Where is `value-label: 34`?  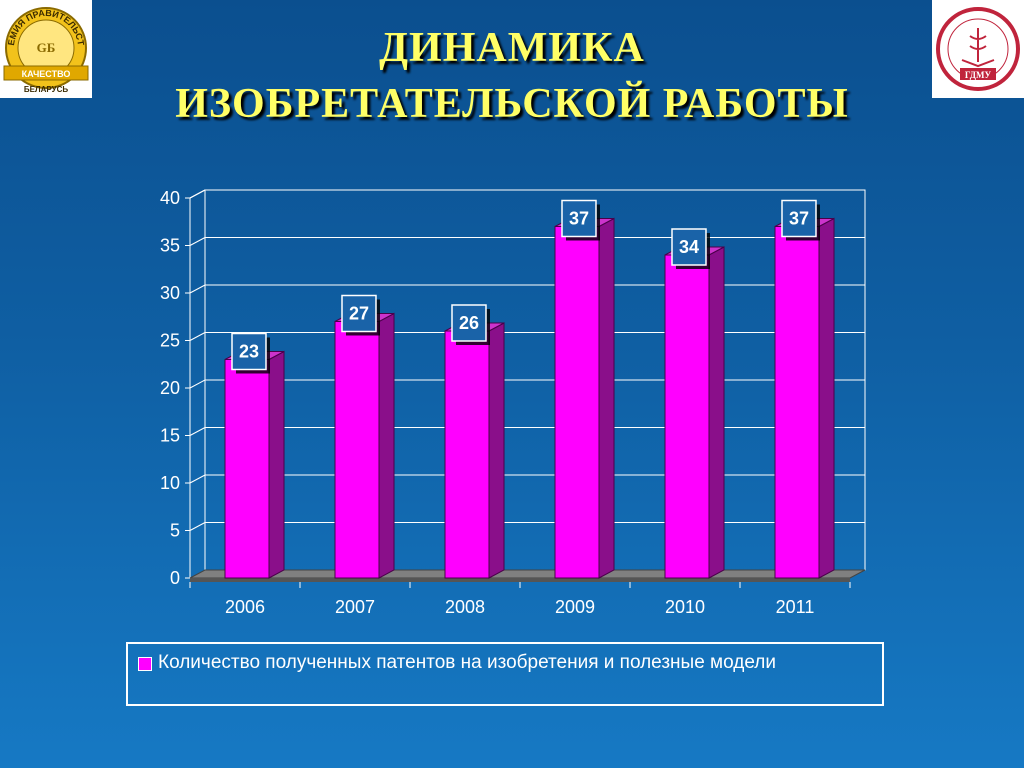 value-label: 34 is located at coordinates (689, 247).